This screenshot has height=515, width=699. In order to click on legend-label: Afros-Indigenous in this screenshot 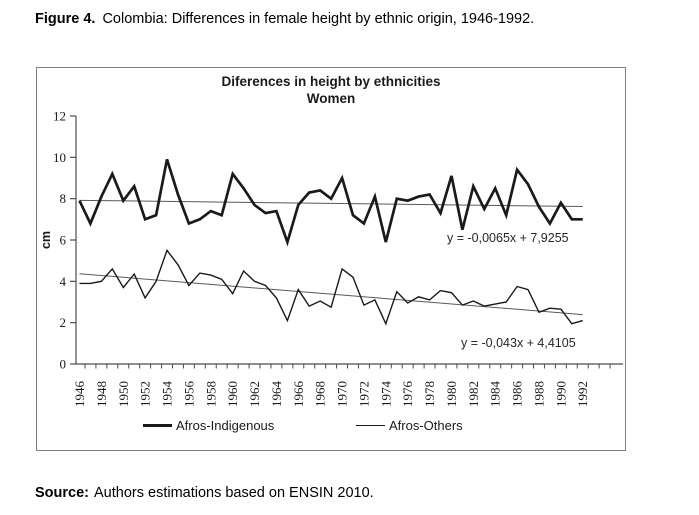, I will do `click(225, 425)`.